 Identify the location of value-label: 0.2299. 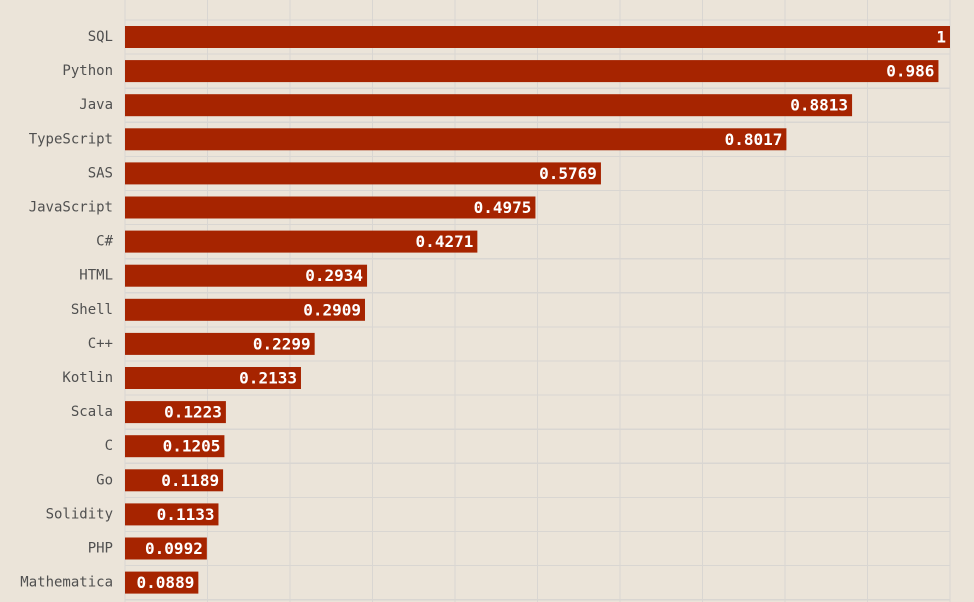
(282, 343).